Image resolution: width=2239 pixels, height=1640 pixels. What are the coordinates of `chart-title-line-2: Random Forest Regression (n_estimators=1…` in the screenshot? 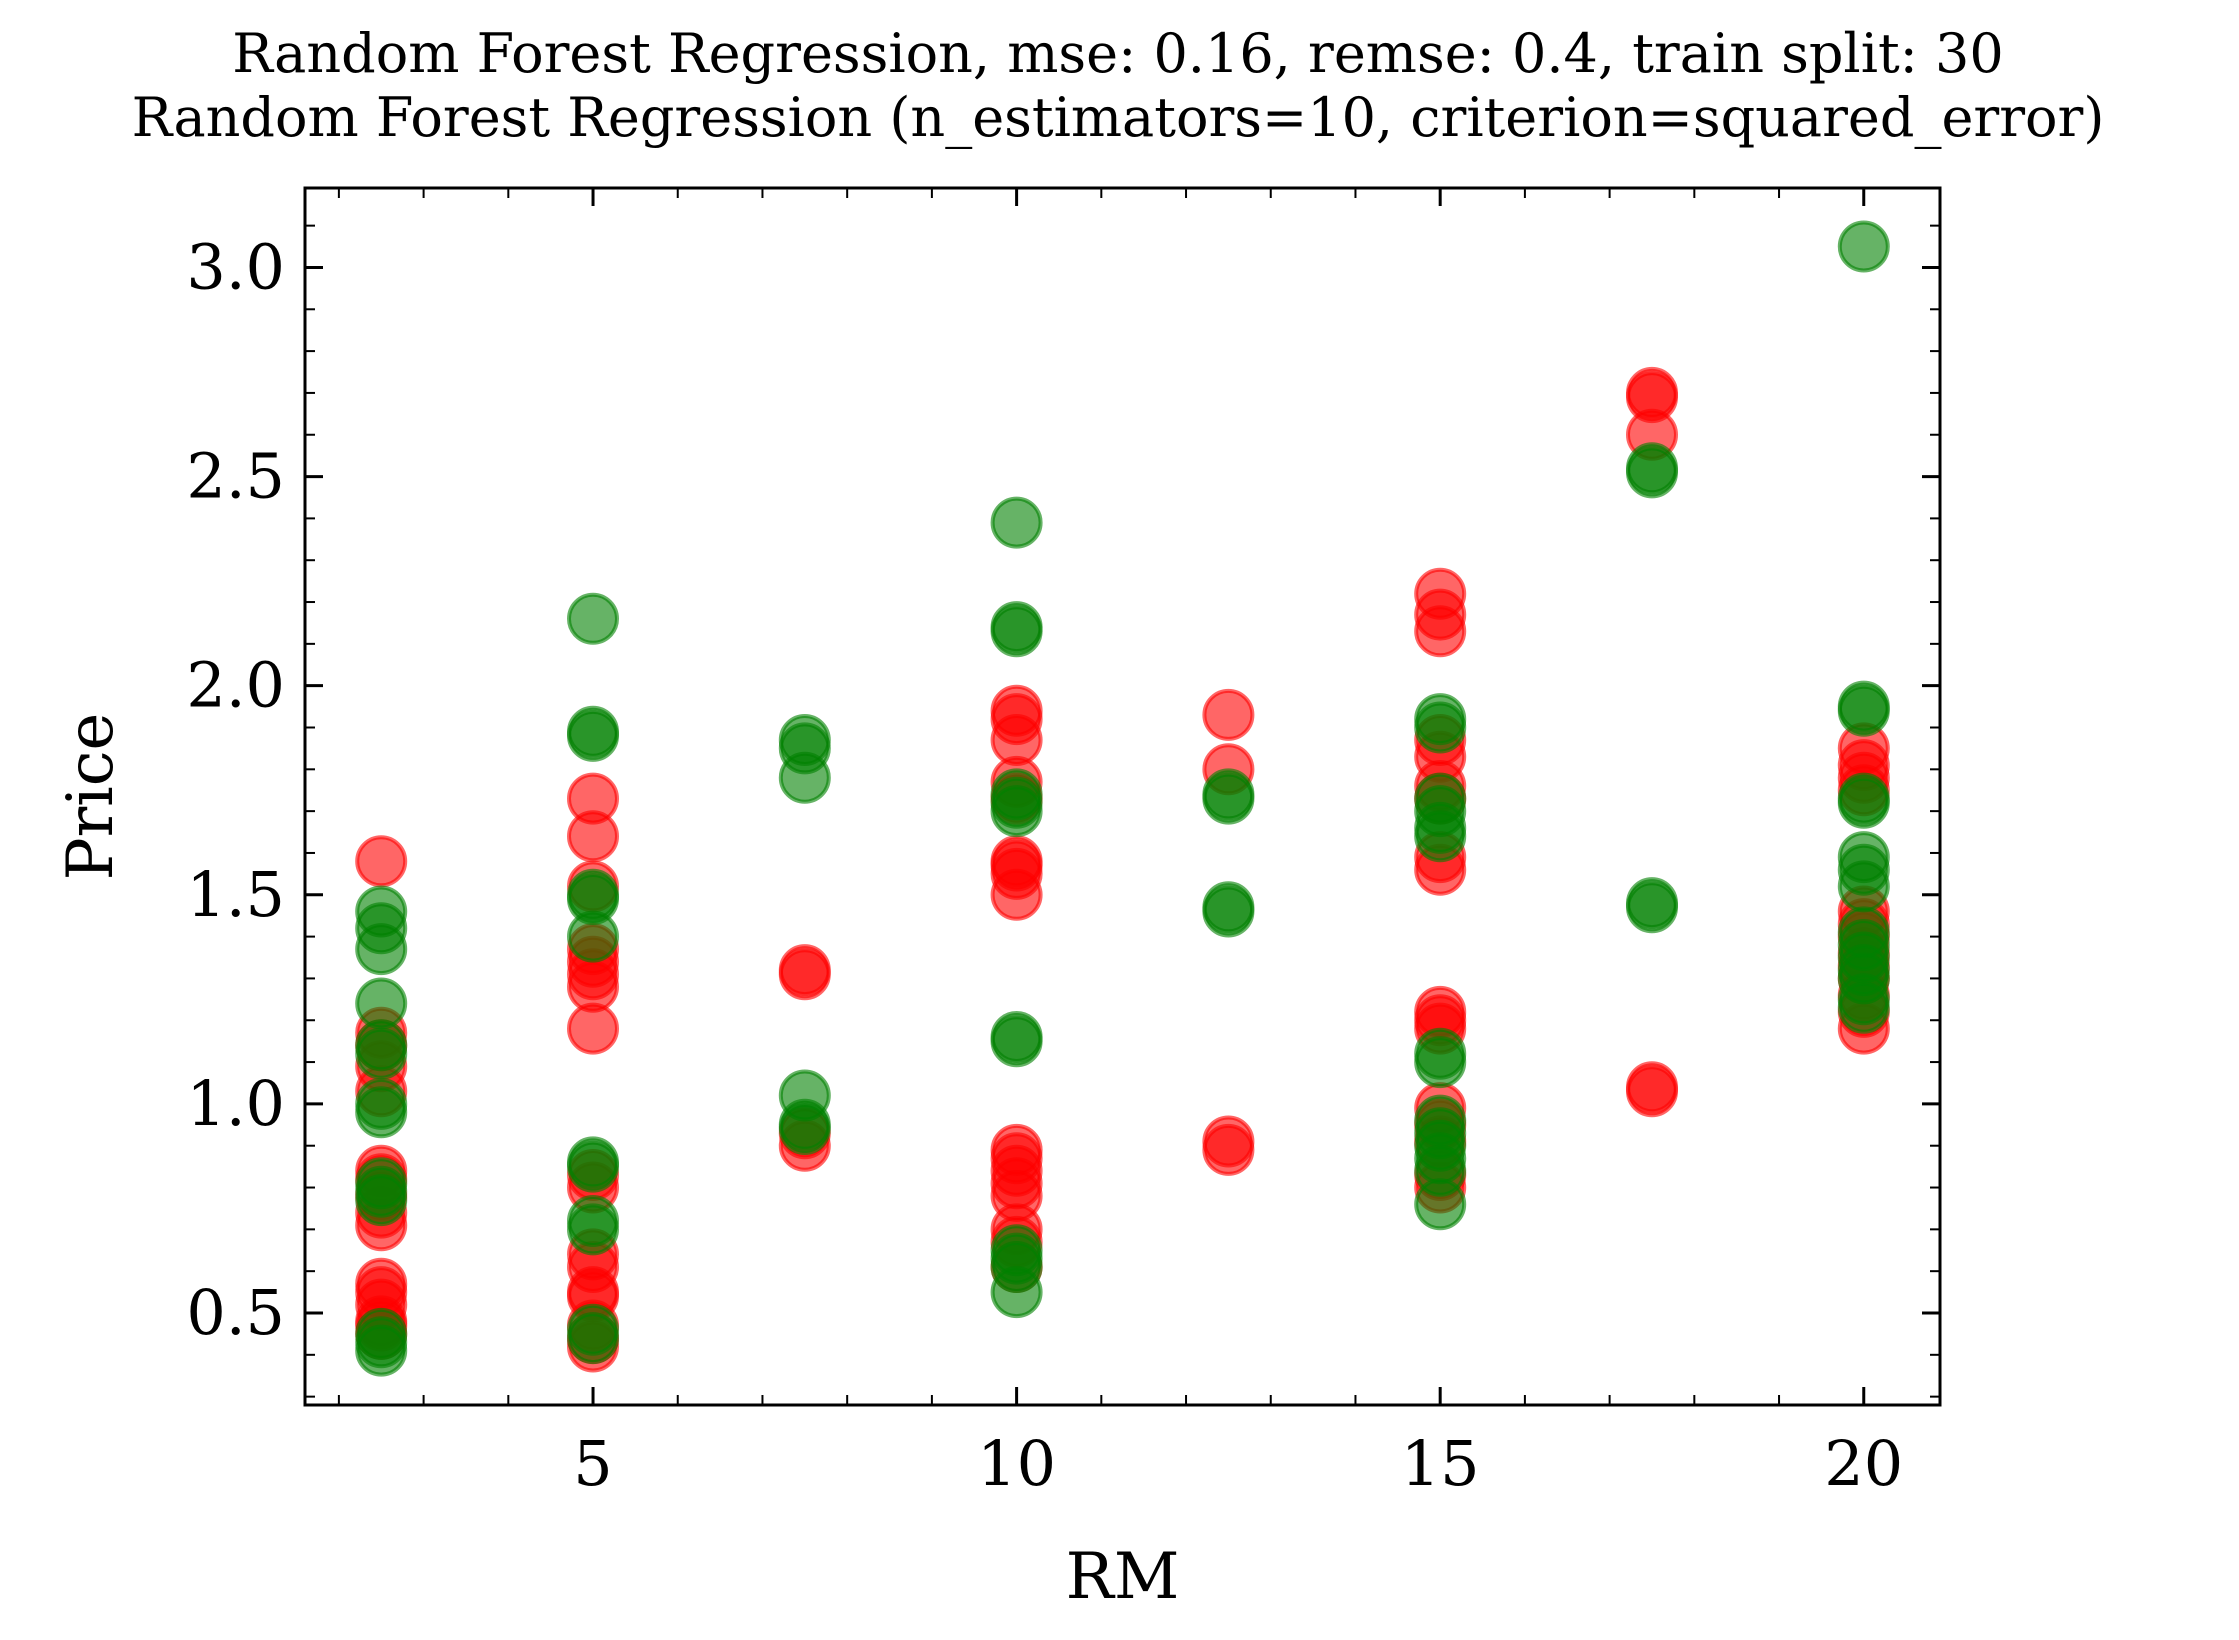 It's located at (1118, 117).